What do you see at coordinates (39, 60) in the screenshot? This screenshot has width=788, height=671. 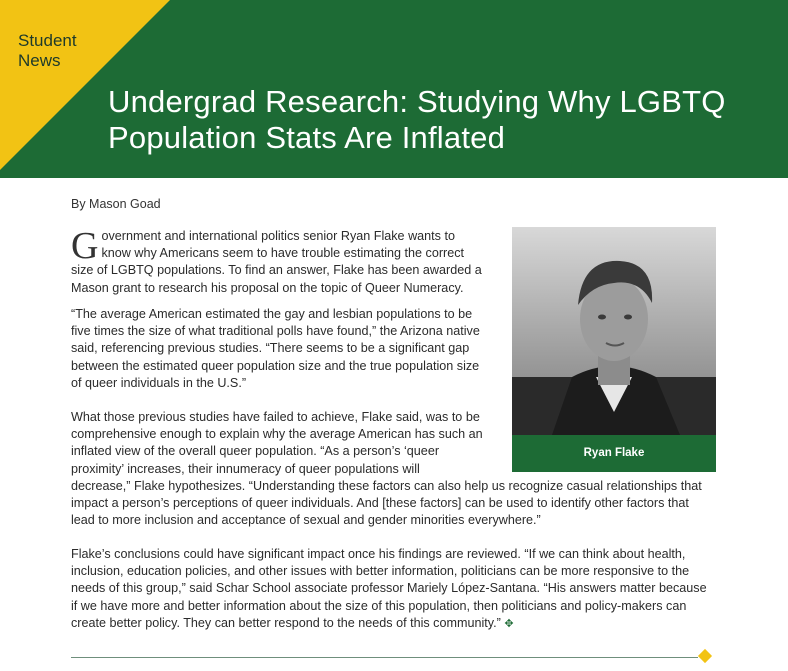 I see `section-label-line2: News` at bounding box center [39, 60].